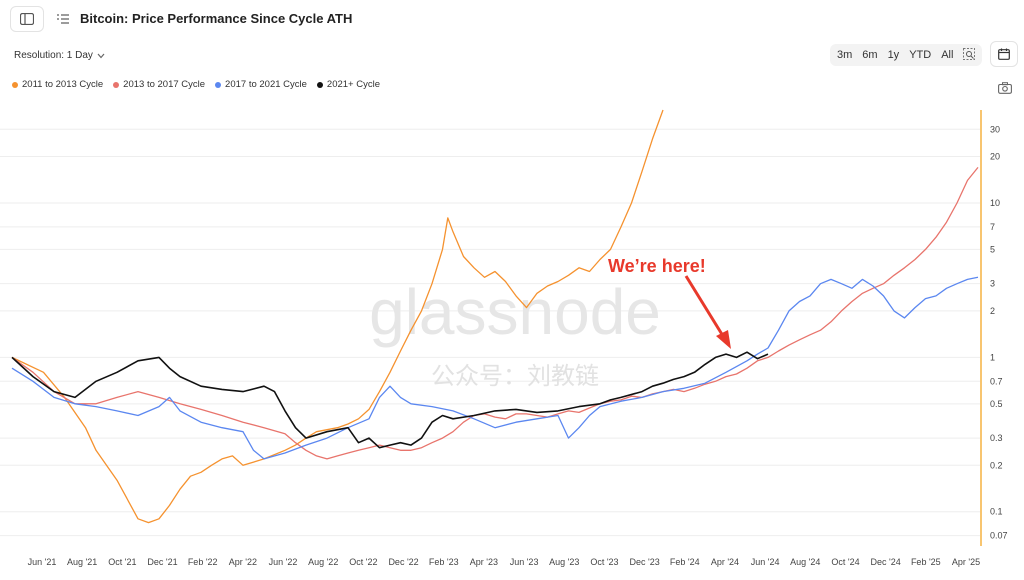 Image resolution: width=1024 pixels, height=580 pixels. What do you see at coordinates (323, 562) in the screenshot?
I see `x-tick-label: Aug '22` at bounding box center [323, 562].